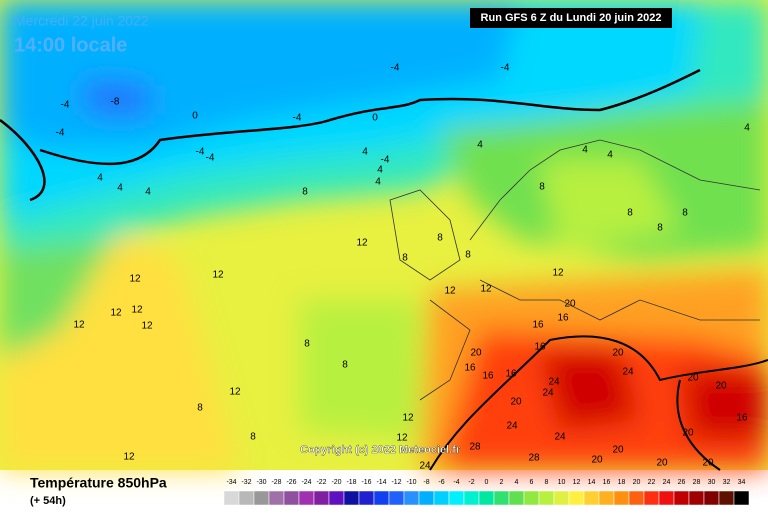 The image size is (768, 517). I want to click on scale-label: -8, so click(426, 482).